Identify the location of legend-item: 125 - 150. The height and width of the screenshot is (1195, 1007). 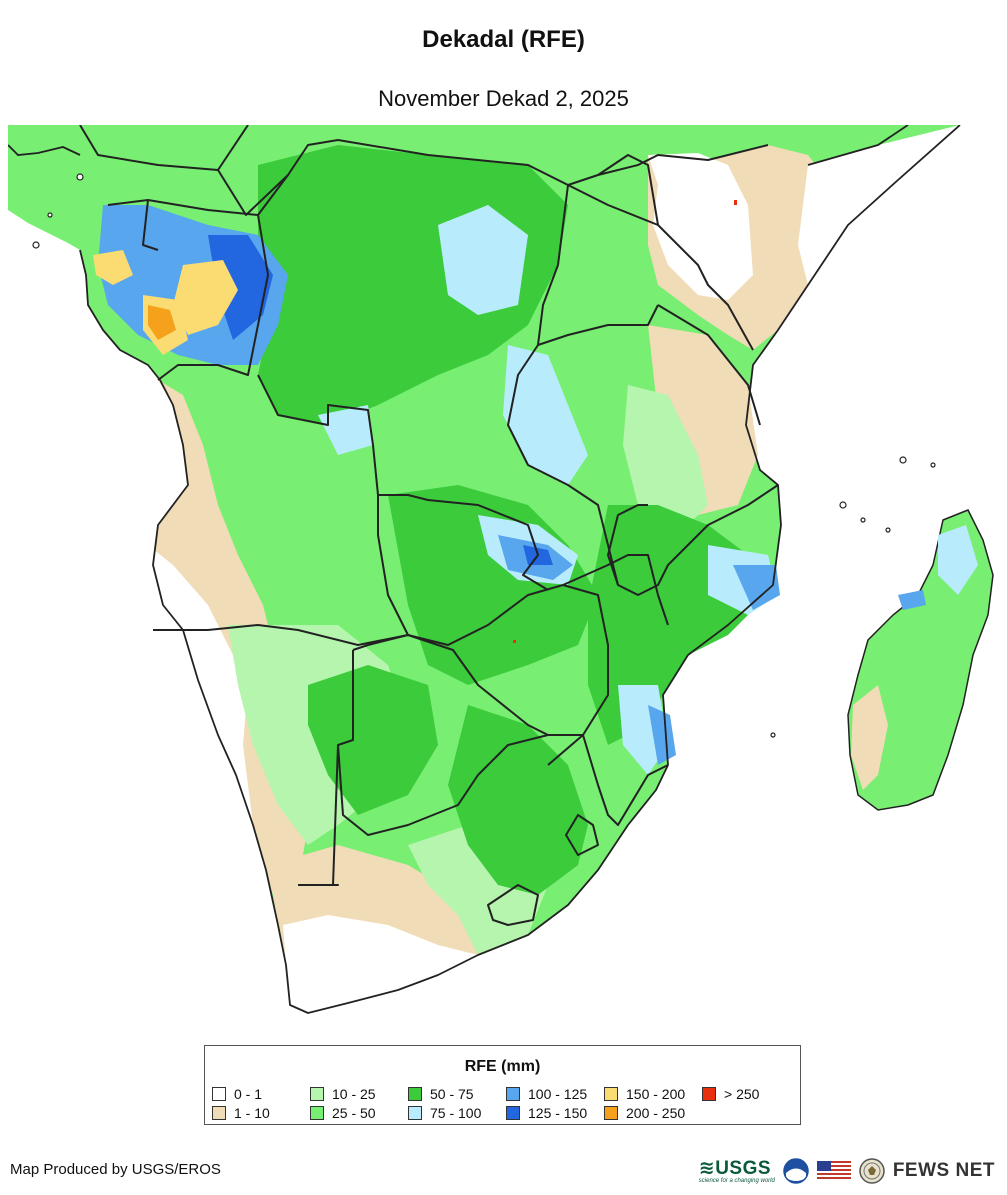
(555, 1112).